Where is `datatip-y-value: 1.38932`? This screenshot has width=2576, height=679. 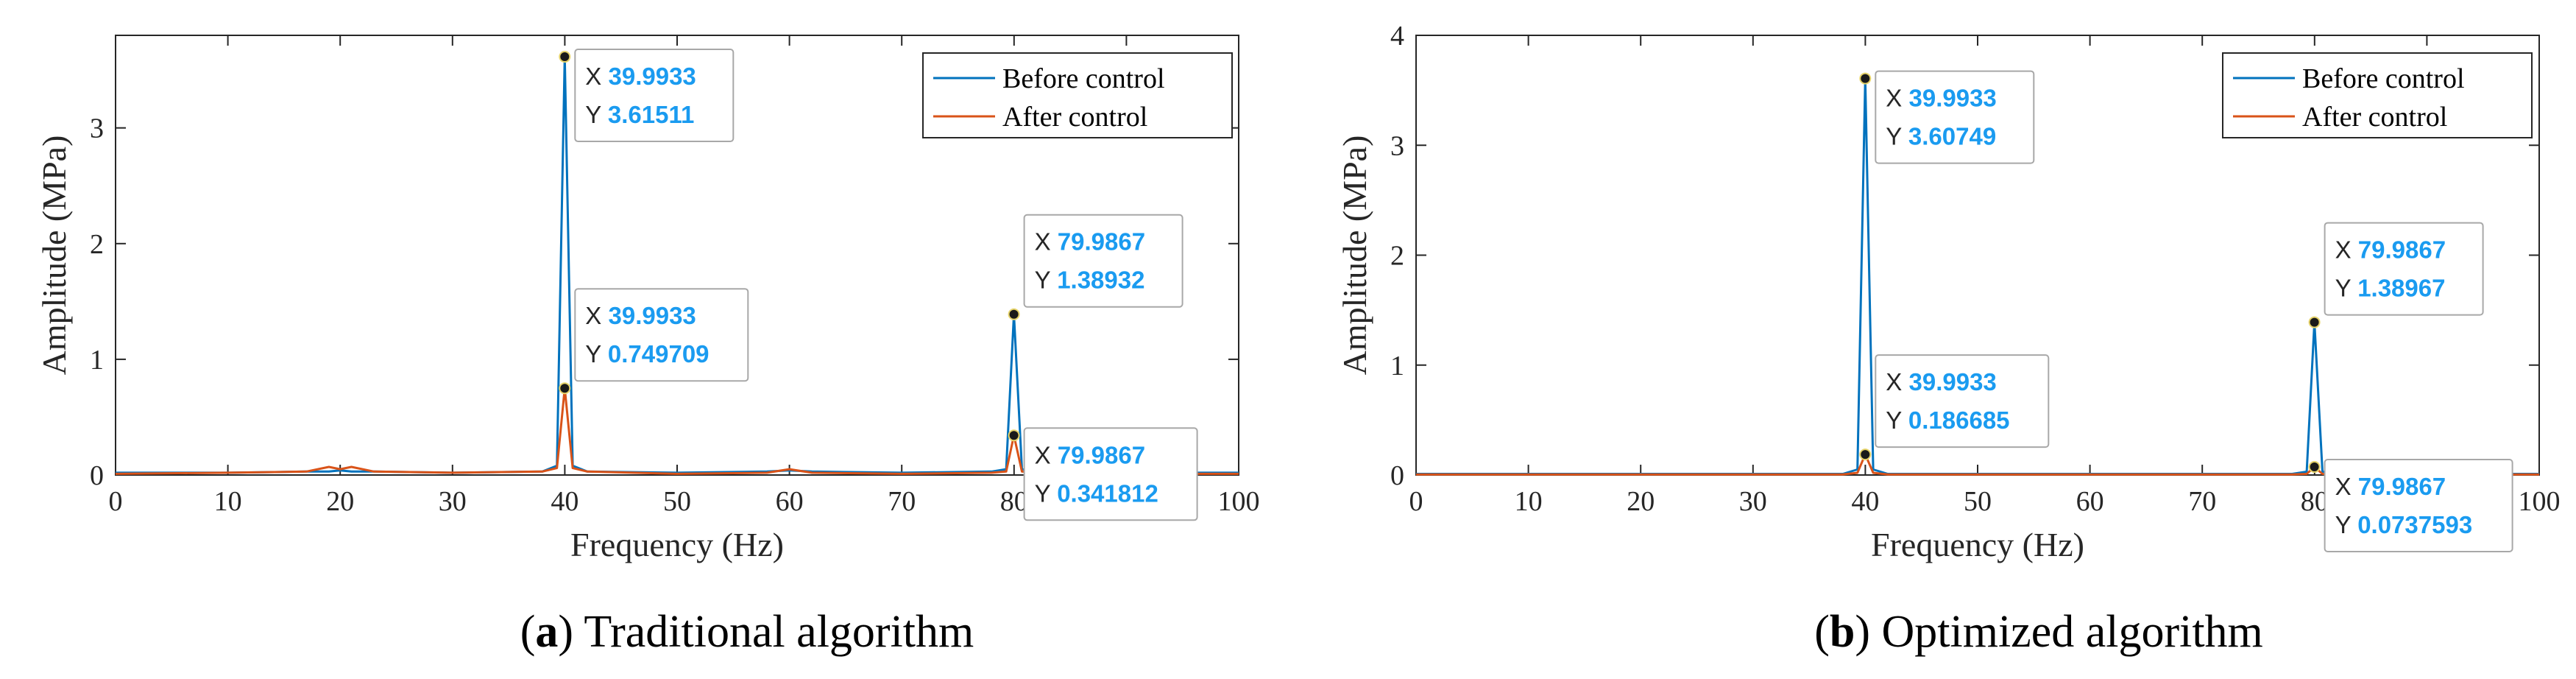
datatip-y-value: 1.38932 is located at coordinates (1100, 280).